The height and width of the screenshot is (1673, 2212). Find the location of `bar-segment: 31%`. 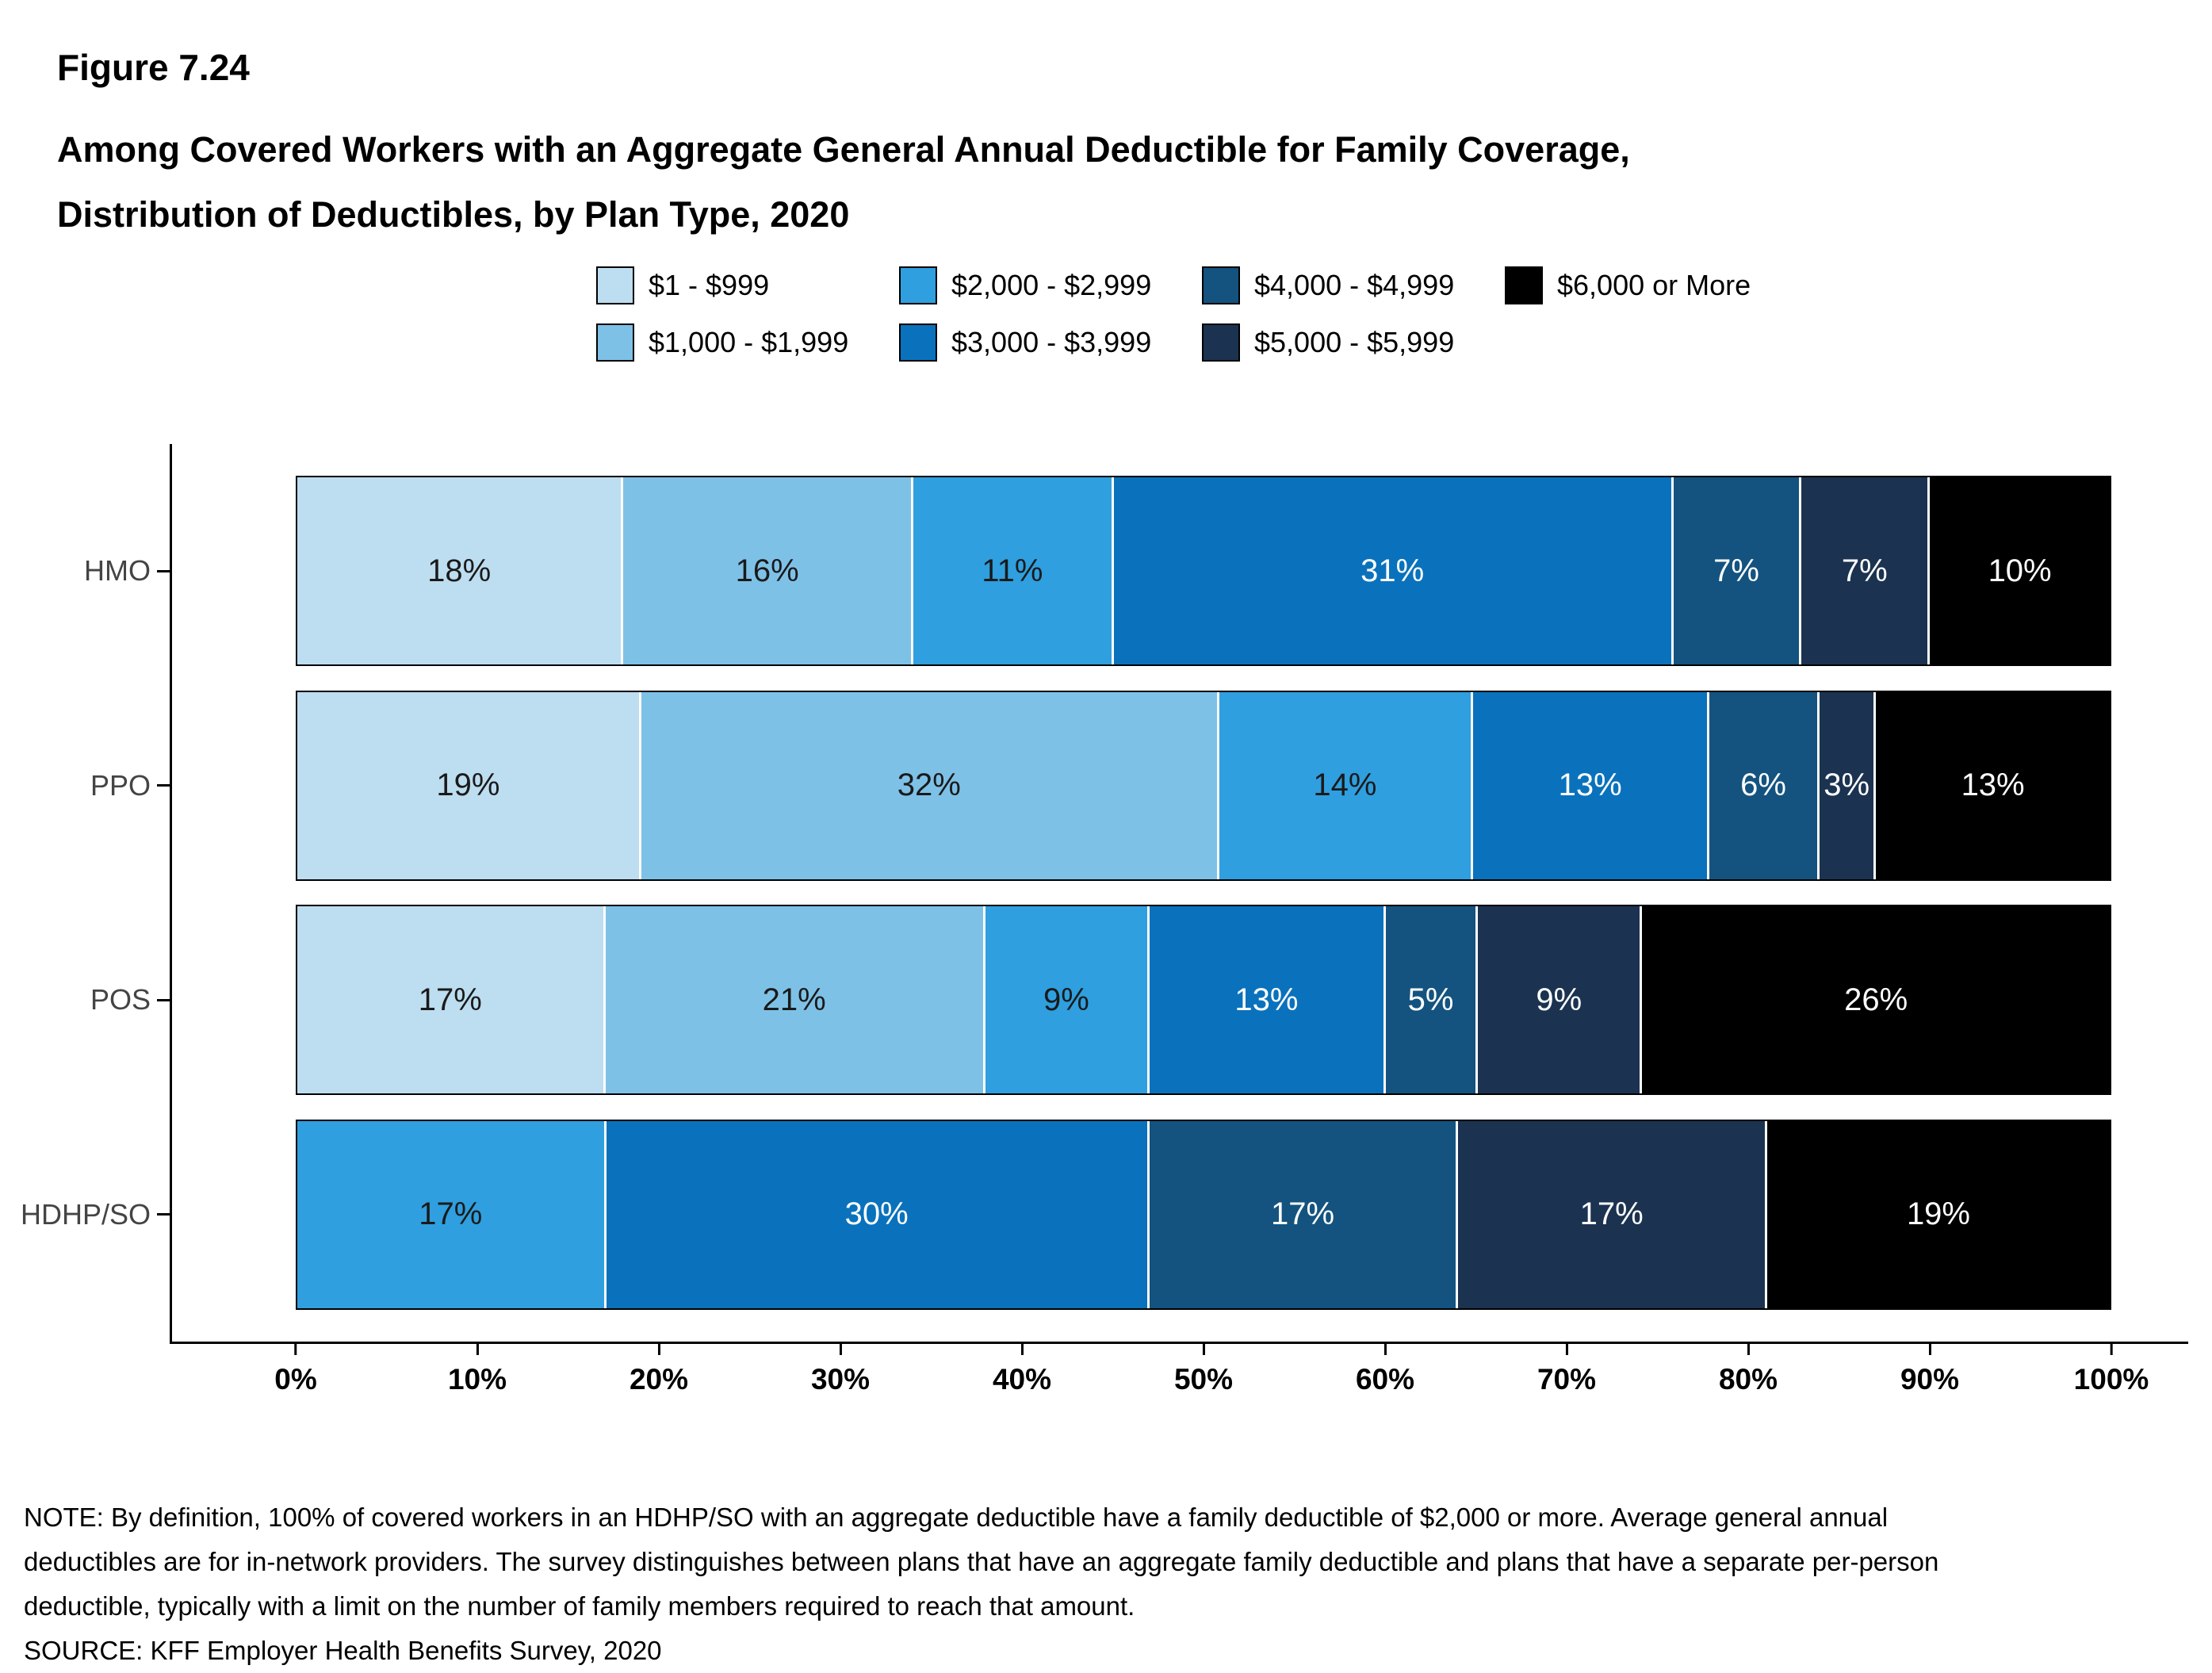

bar-segment: 31% is located at coordinates (1391, 570).